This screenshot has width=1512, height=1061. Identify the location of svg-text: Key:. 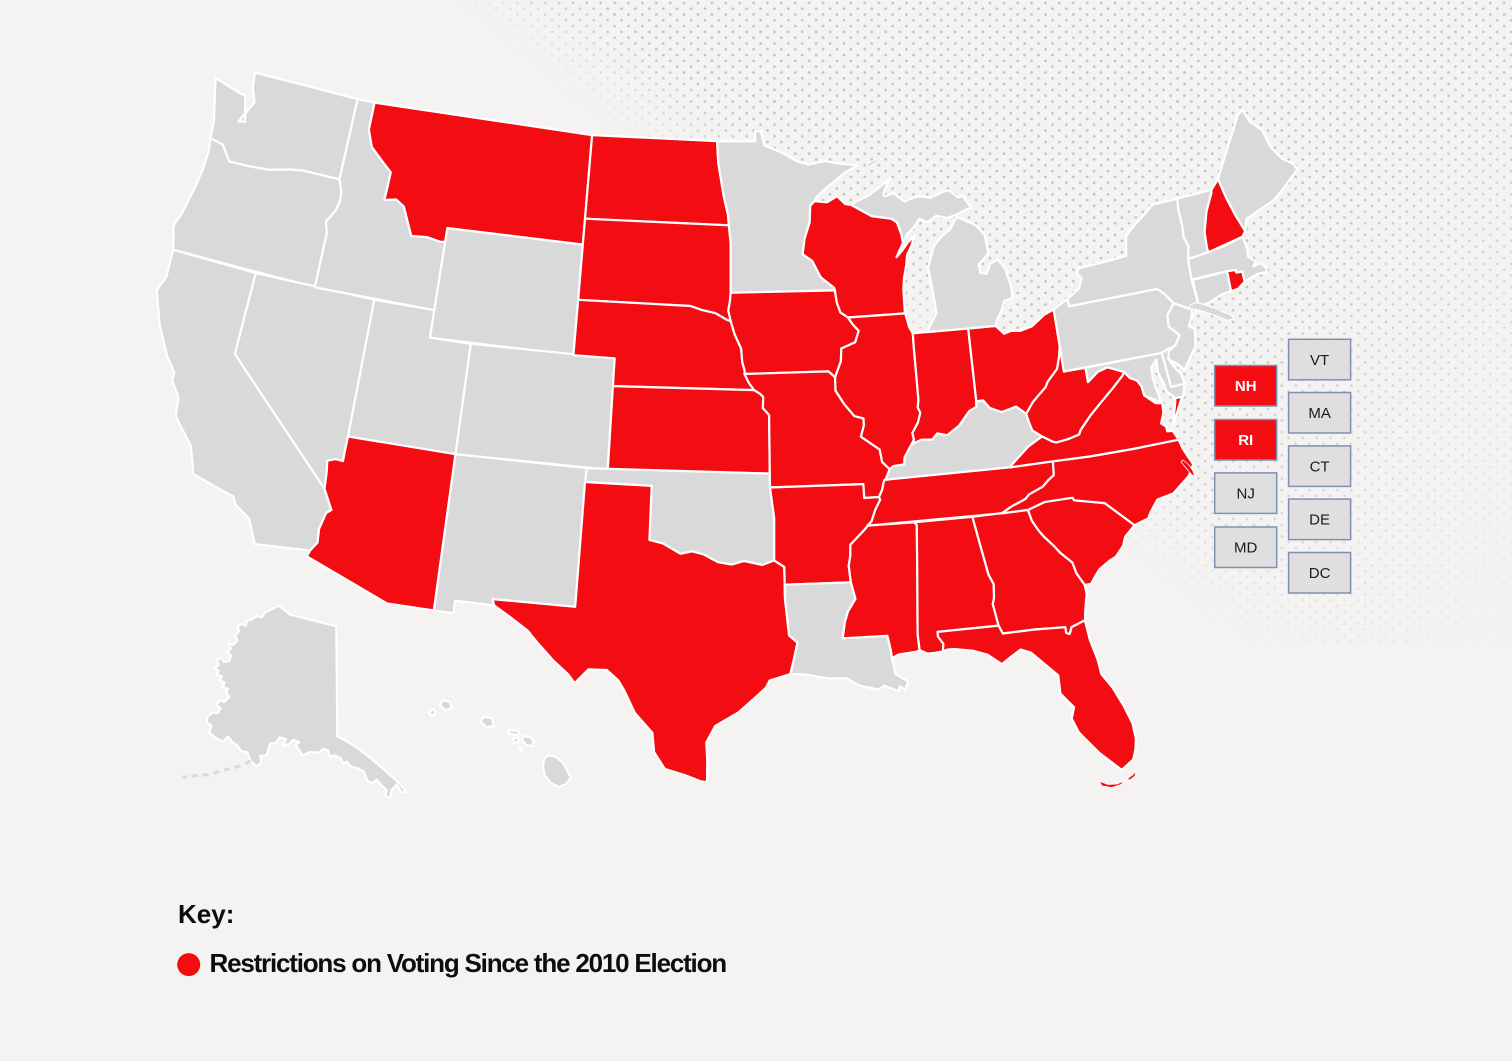
(206, 914).